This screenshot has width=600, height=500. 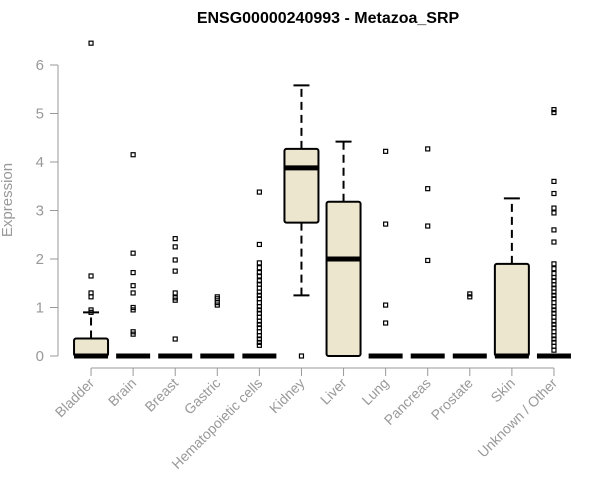 I want to click on y-axis-label: Expression, so click(x=8, y=200).